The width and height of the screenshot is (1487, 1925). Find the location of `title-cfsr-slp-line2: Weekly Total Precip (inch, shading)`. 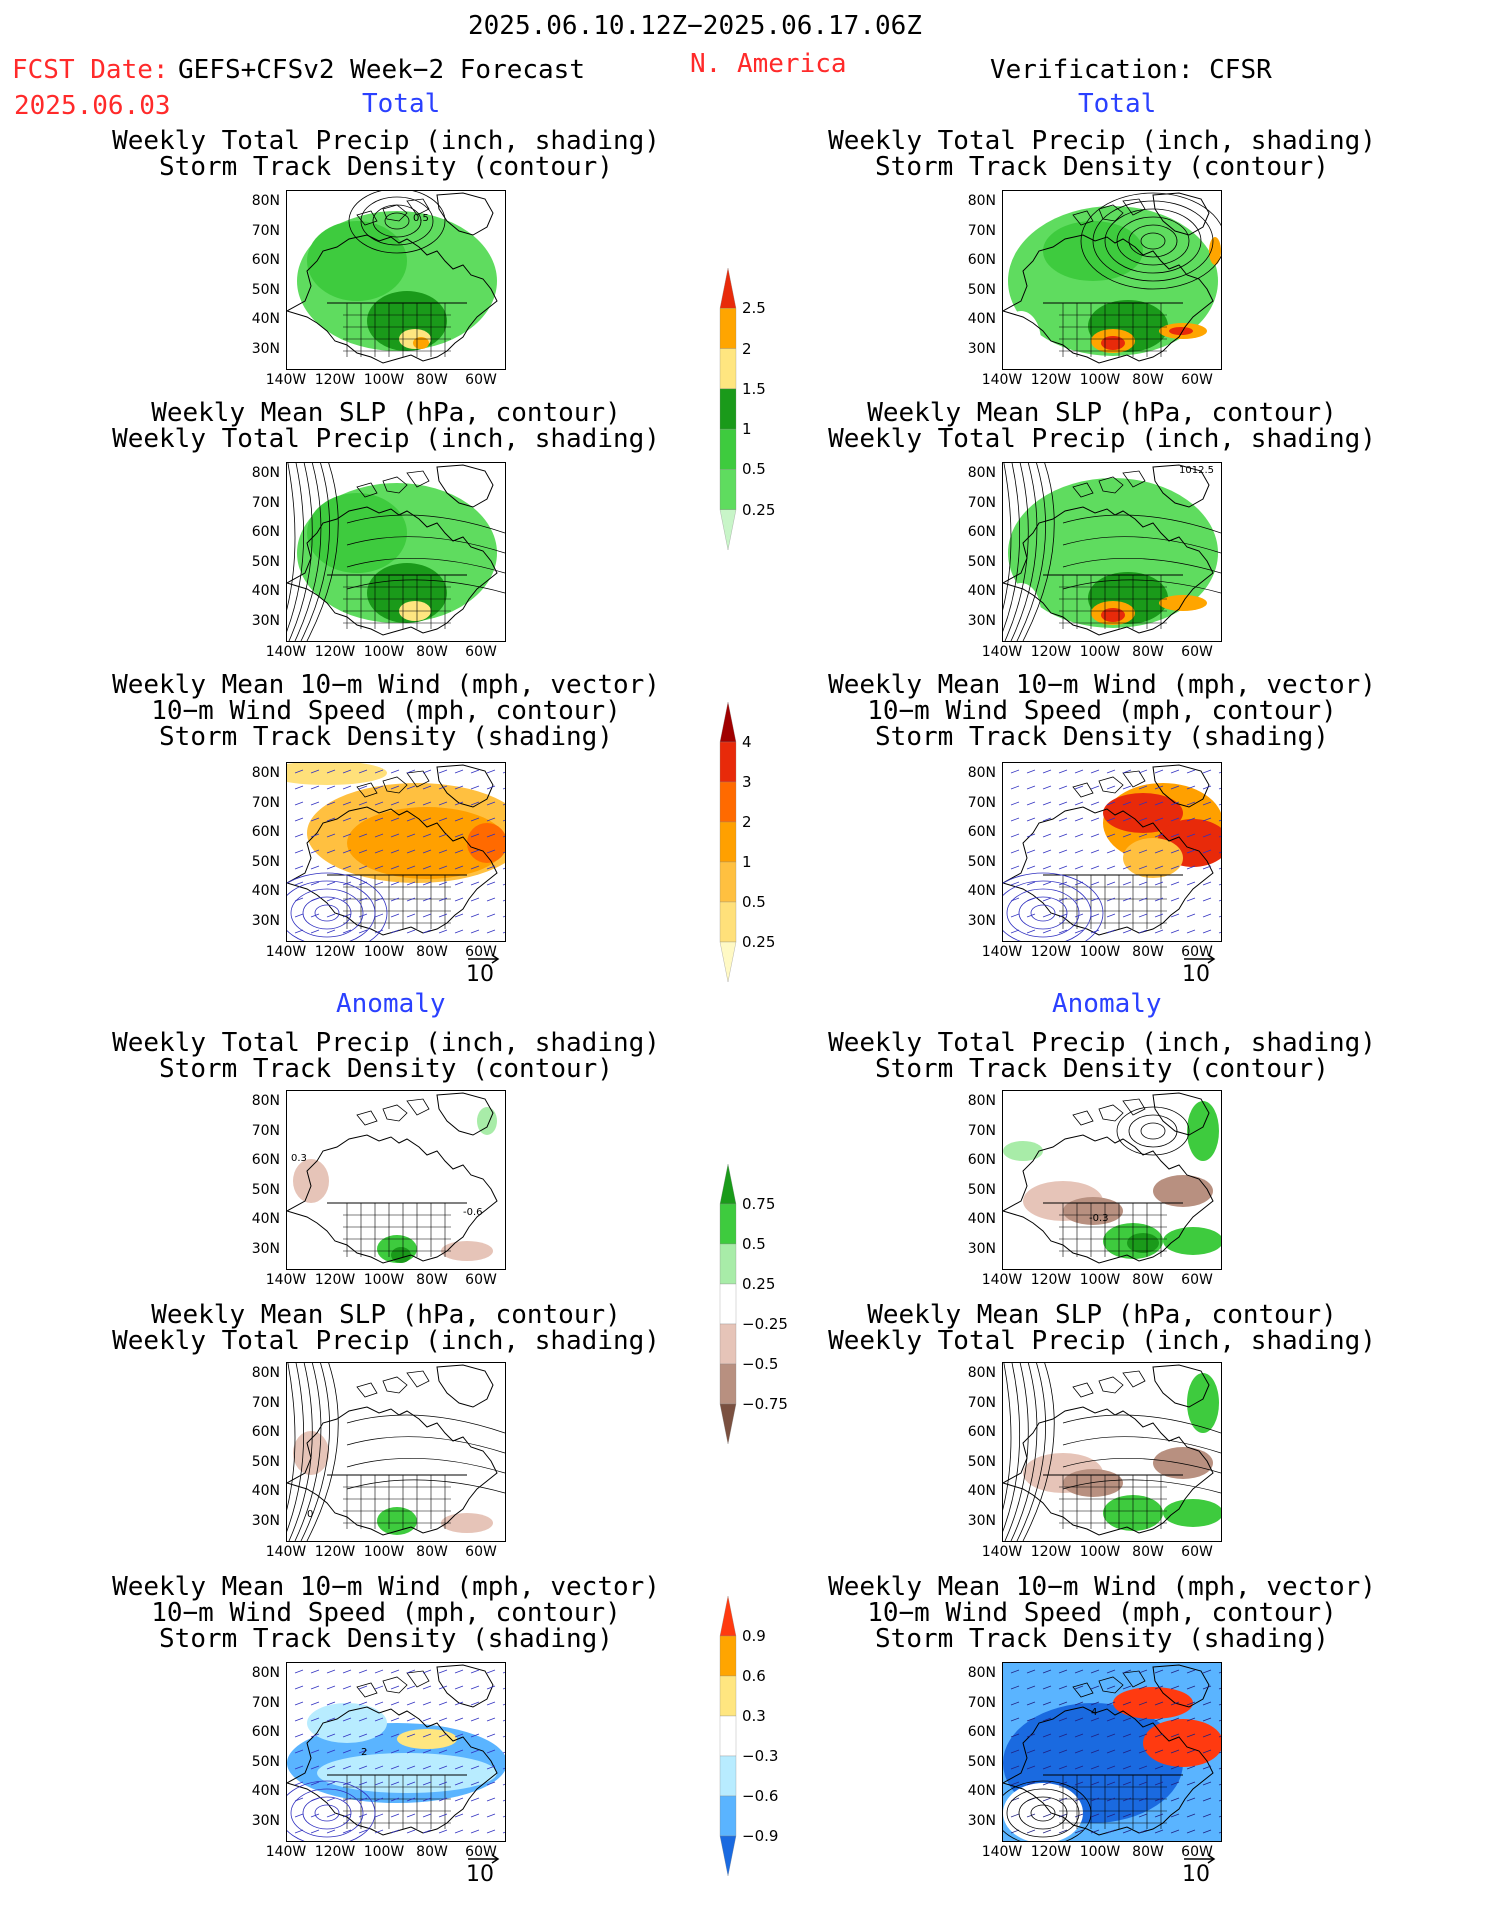

title-cfsr-slp-line2: Weekly Total Precip (inch, shading) is located at coordinates (1102, 439).